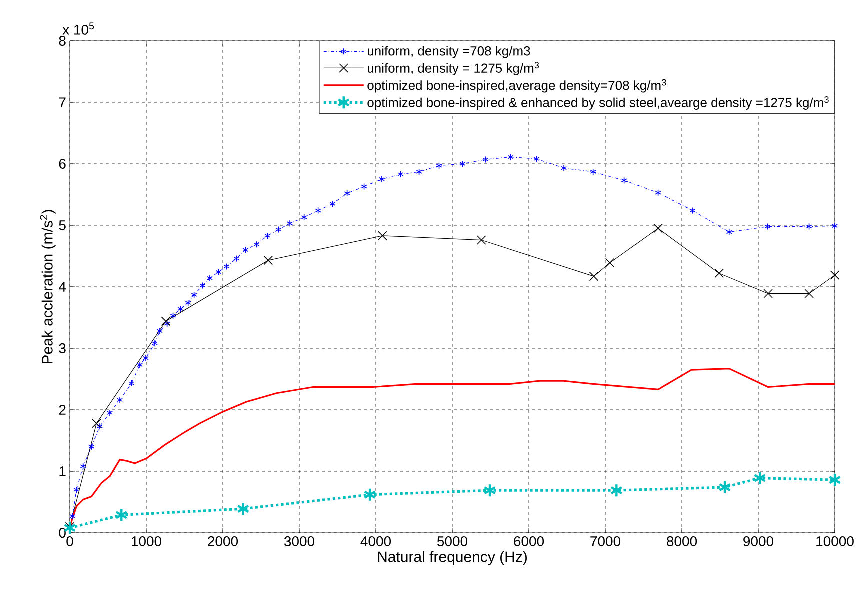 Image resolution: width=862 pixels, height=590 pixels. Describe the element at coordinates (62, 410) in the screenshot. I see `y-tick-label: 2` at that location.